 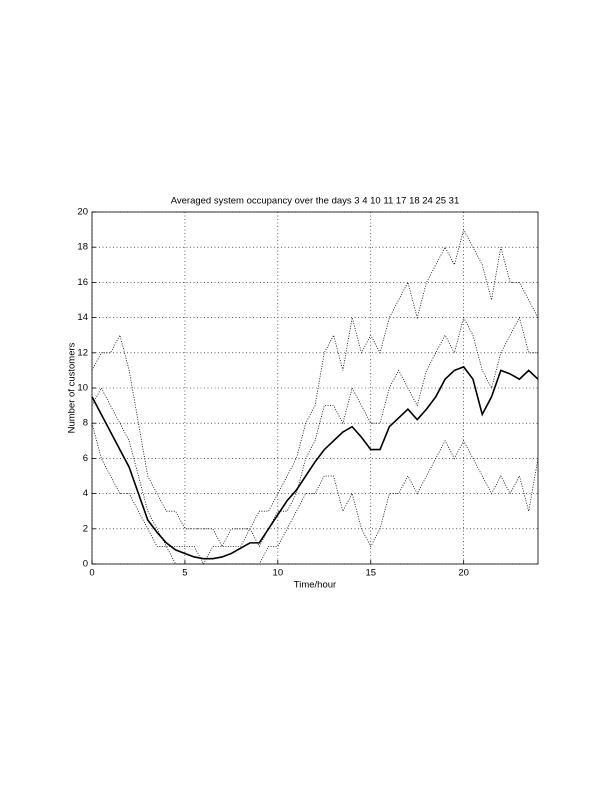 I want to click on x-axis-label: Time/hour, so click(x=315, y=585).